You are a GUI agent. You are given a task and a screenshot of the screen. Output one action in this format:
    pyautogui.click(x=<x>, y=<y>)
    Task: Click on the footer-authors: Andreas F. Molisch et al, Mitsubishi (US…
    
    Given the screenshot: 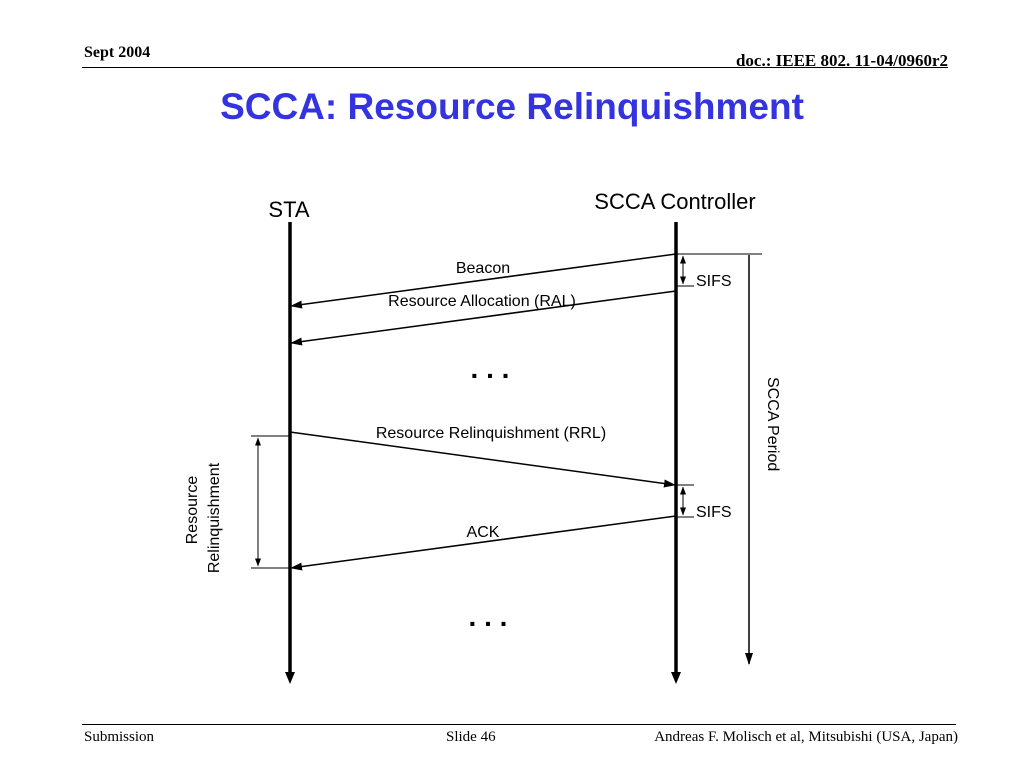 What is the action you would take?
    pyautogui.click(x=806, y=737)
    